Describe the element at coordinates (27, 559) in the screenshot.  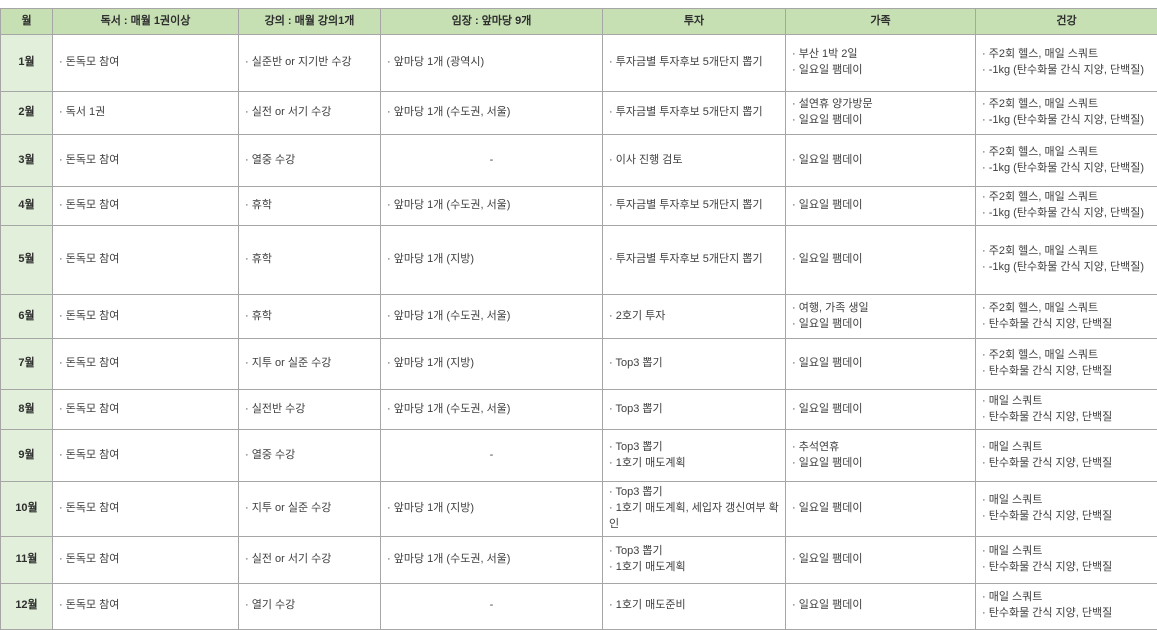
I see `cell-month: 11월` at that location.